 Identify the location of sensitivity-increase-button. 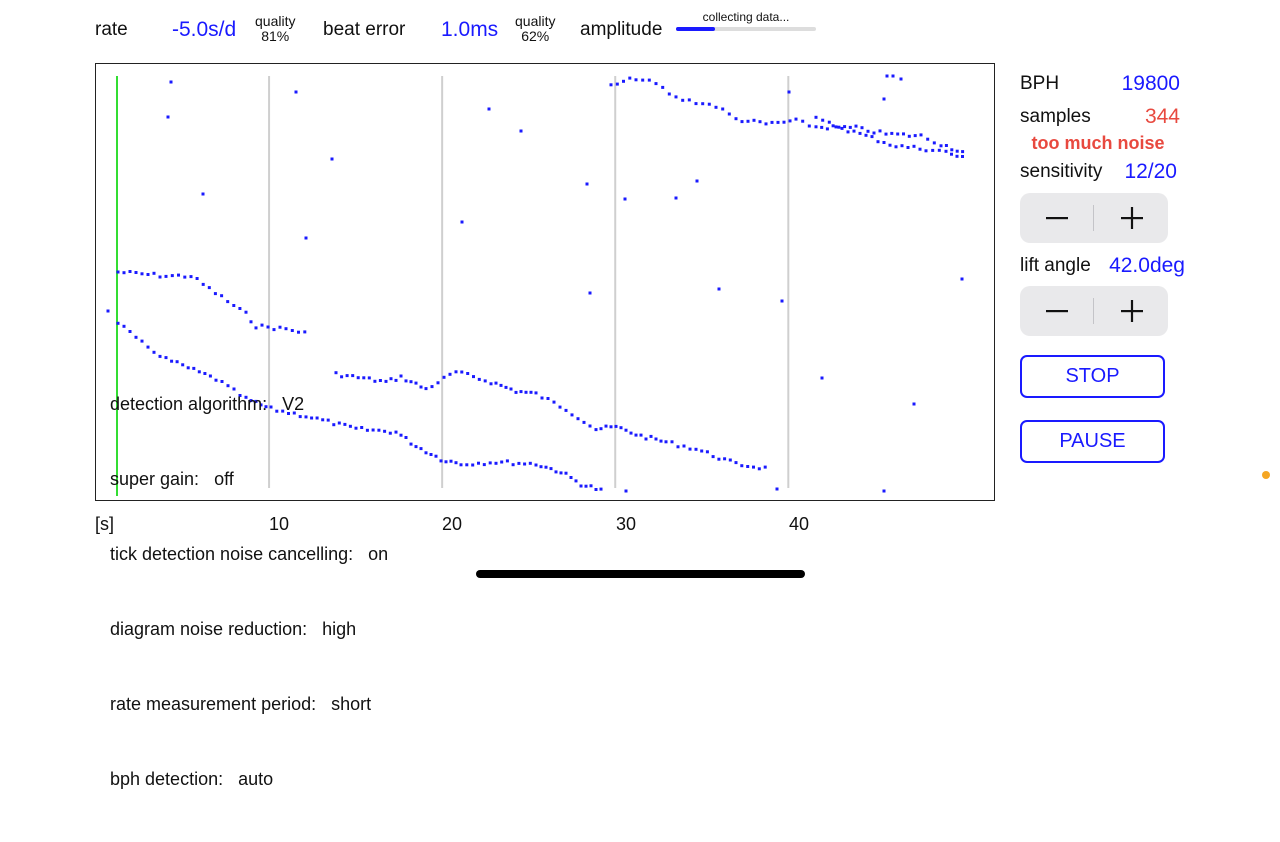
(1131, 218).